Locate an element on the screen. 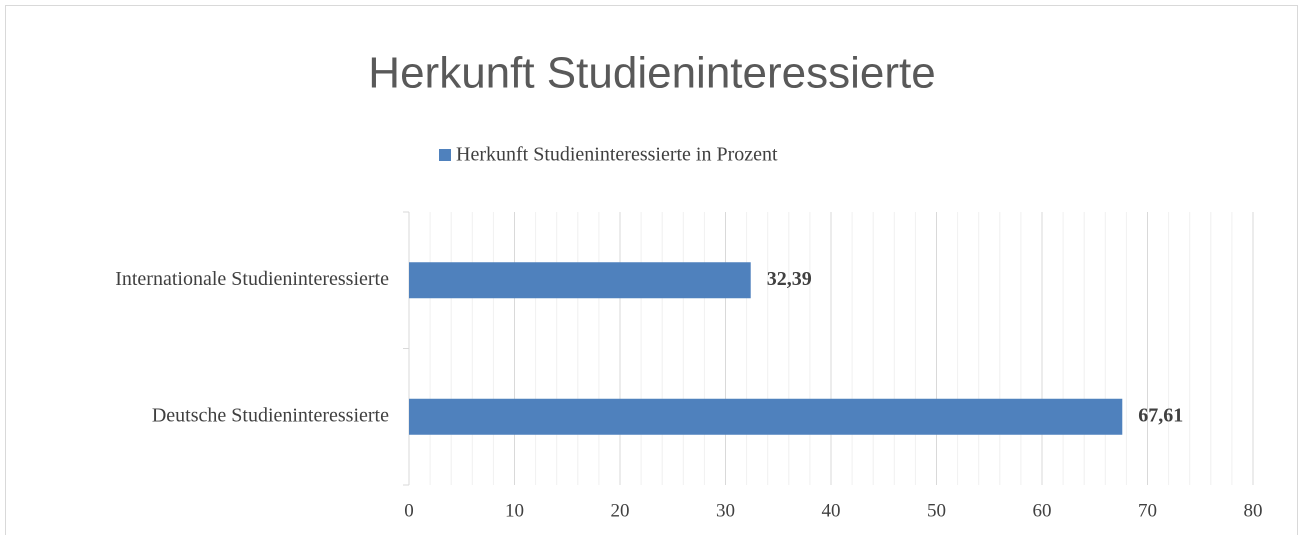 Image resolution: width=1304 pixels, height=535 pixels. x-tick-label: 40 is located at coordinates (831, 510).